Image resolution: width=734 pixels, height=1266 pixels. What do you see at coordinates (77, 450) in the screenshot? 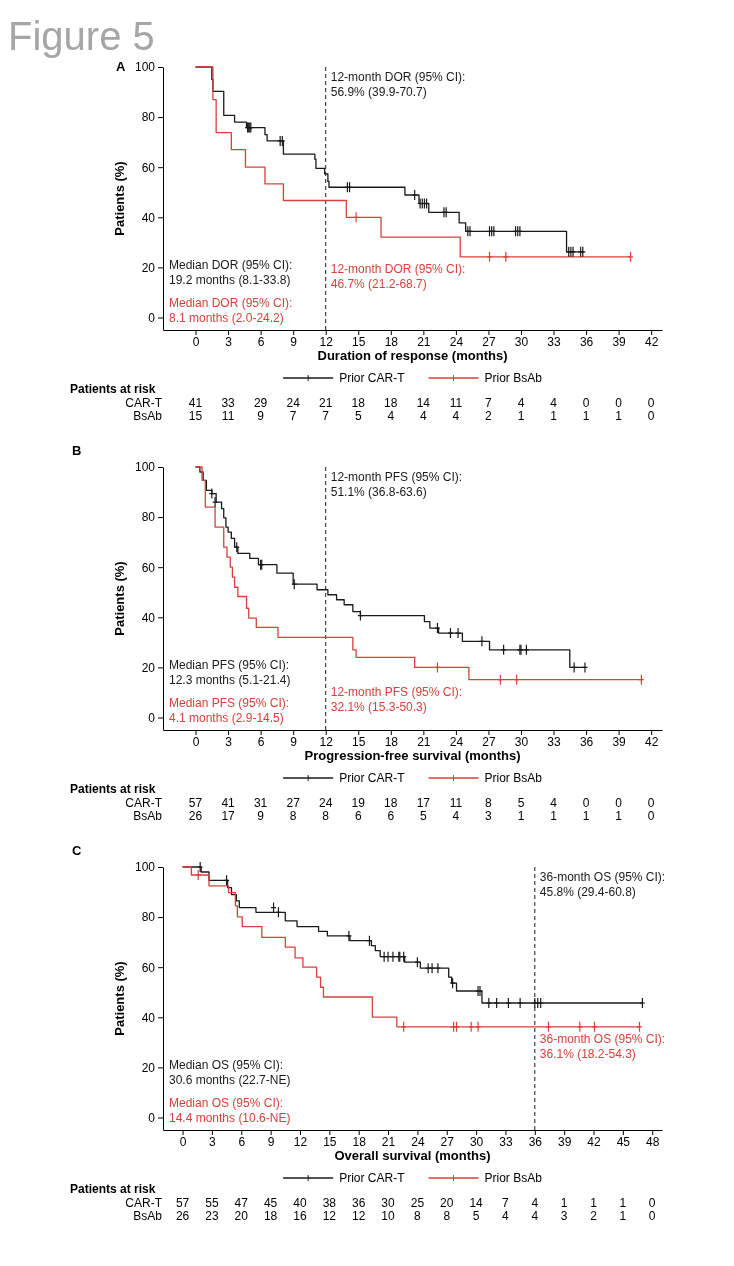
I see `chart-subtitle: B` at bounding box center [77, 450].